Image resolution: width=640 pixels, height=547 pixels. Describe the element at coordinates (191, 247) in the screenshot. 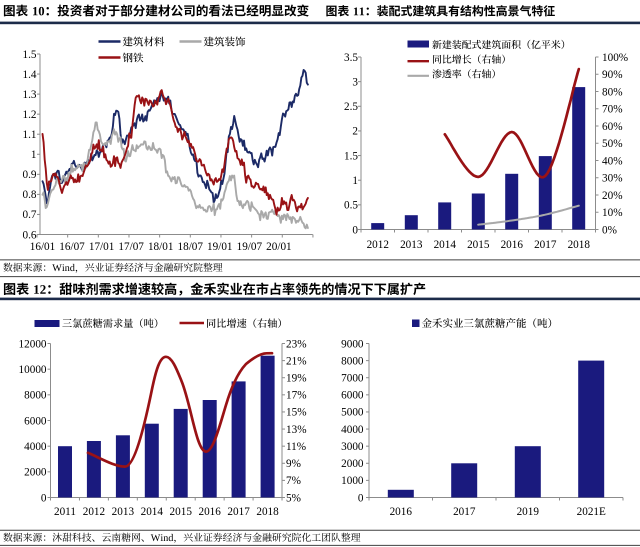

I see `svg-text: 18/07` at that location.